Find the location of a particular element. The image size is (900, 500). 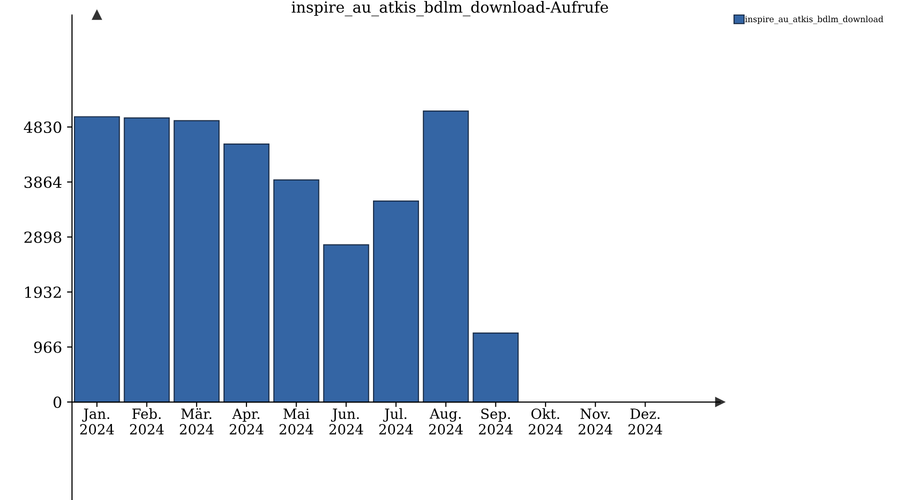

y-tick-label: 1932 is located at coordinates (43, 292).